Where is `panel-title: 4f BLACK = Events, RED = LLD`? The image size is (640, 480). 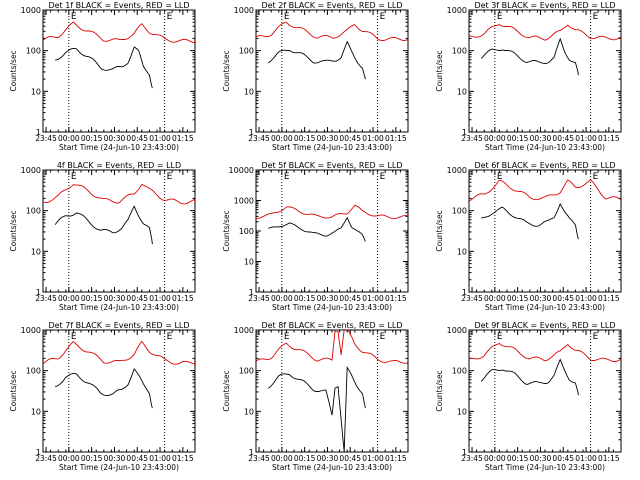 panel-title: 4f BLACK = Events, RED = LLD is located at coordinates (119, 165).